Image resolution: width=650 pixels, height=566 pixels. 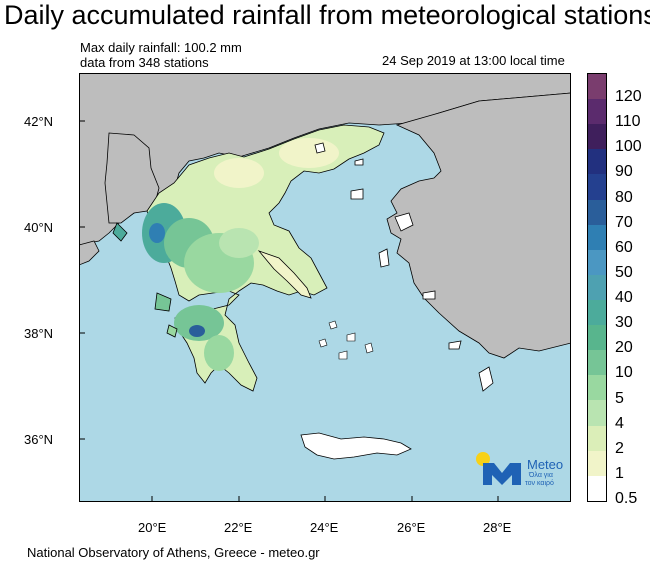 I want to click on samos-island, so click(x=429, y=295).